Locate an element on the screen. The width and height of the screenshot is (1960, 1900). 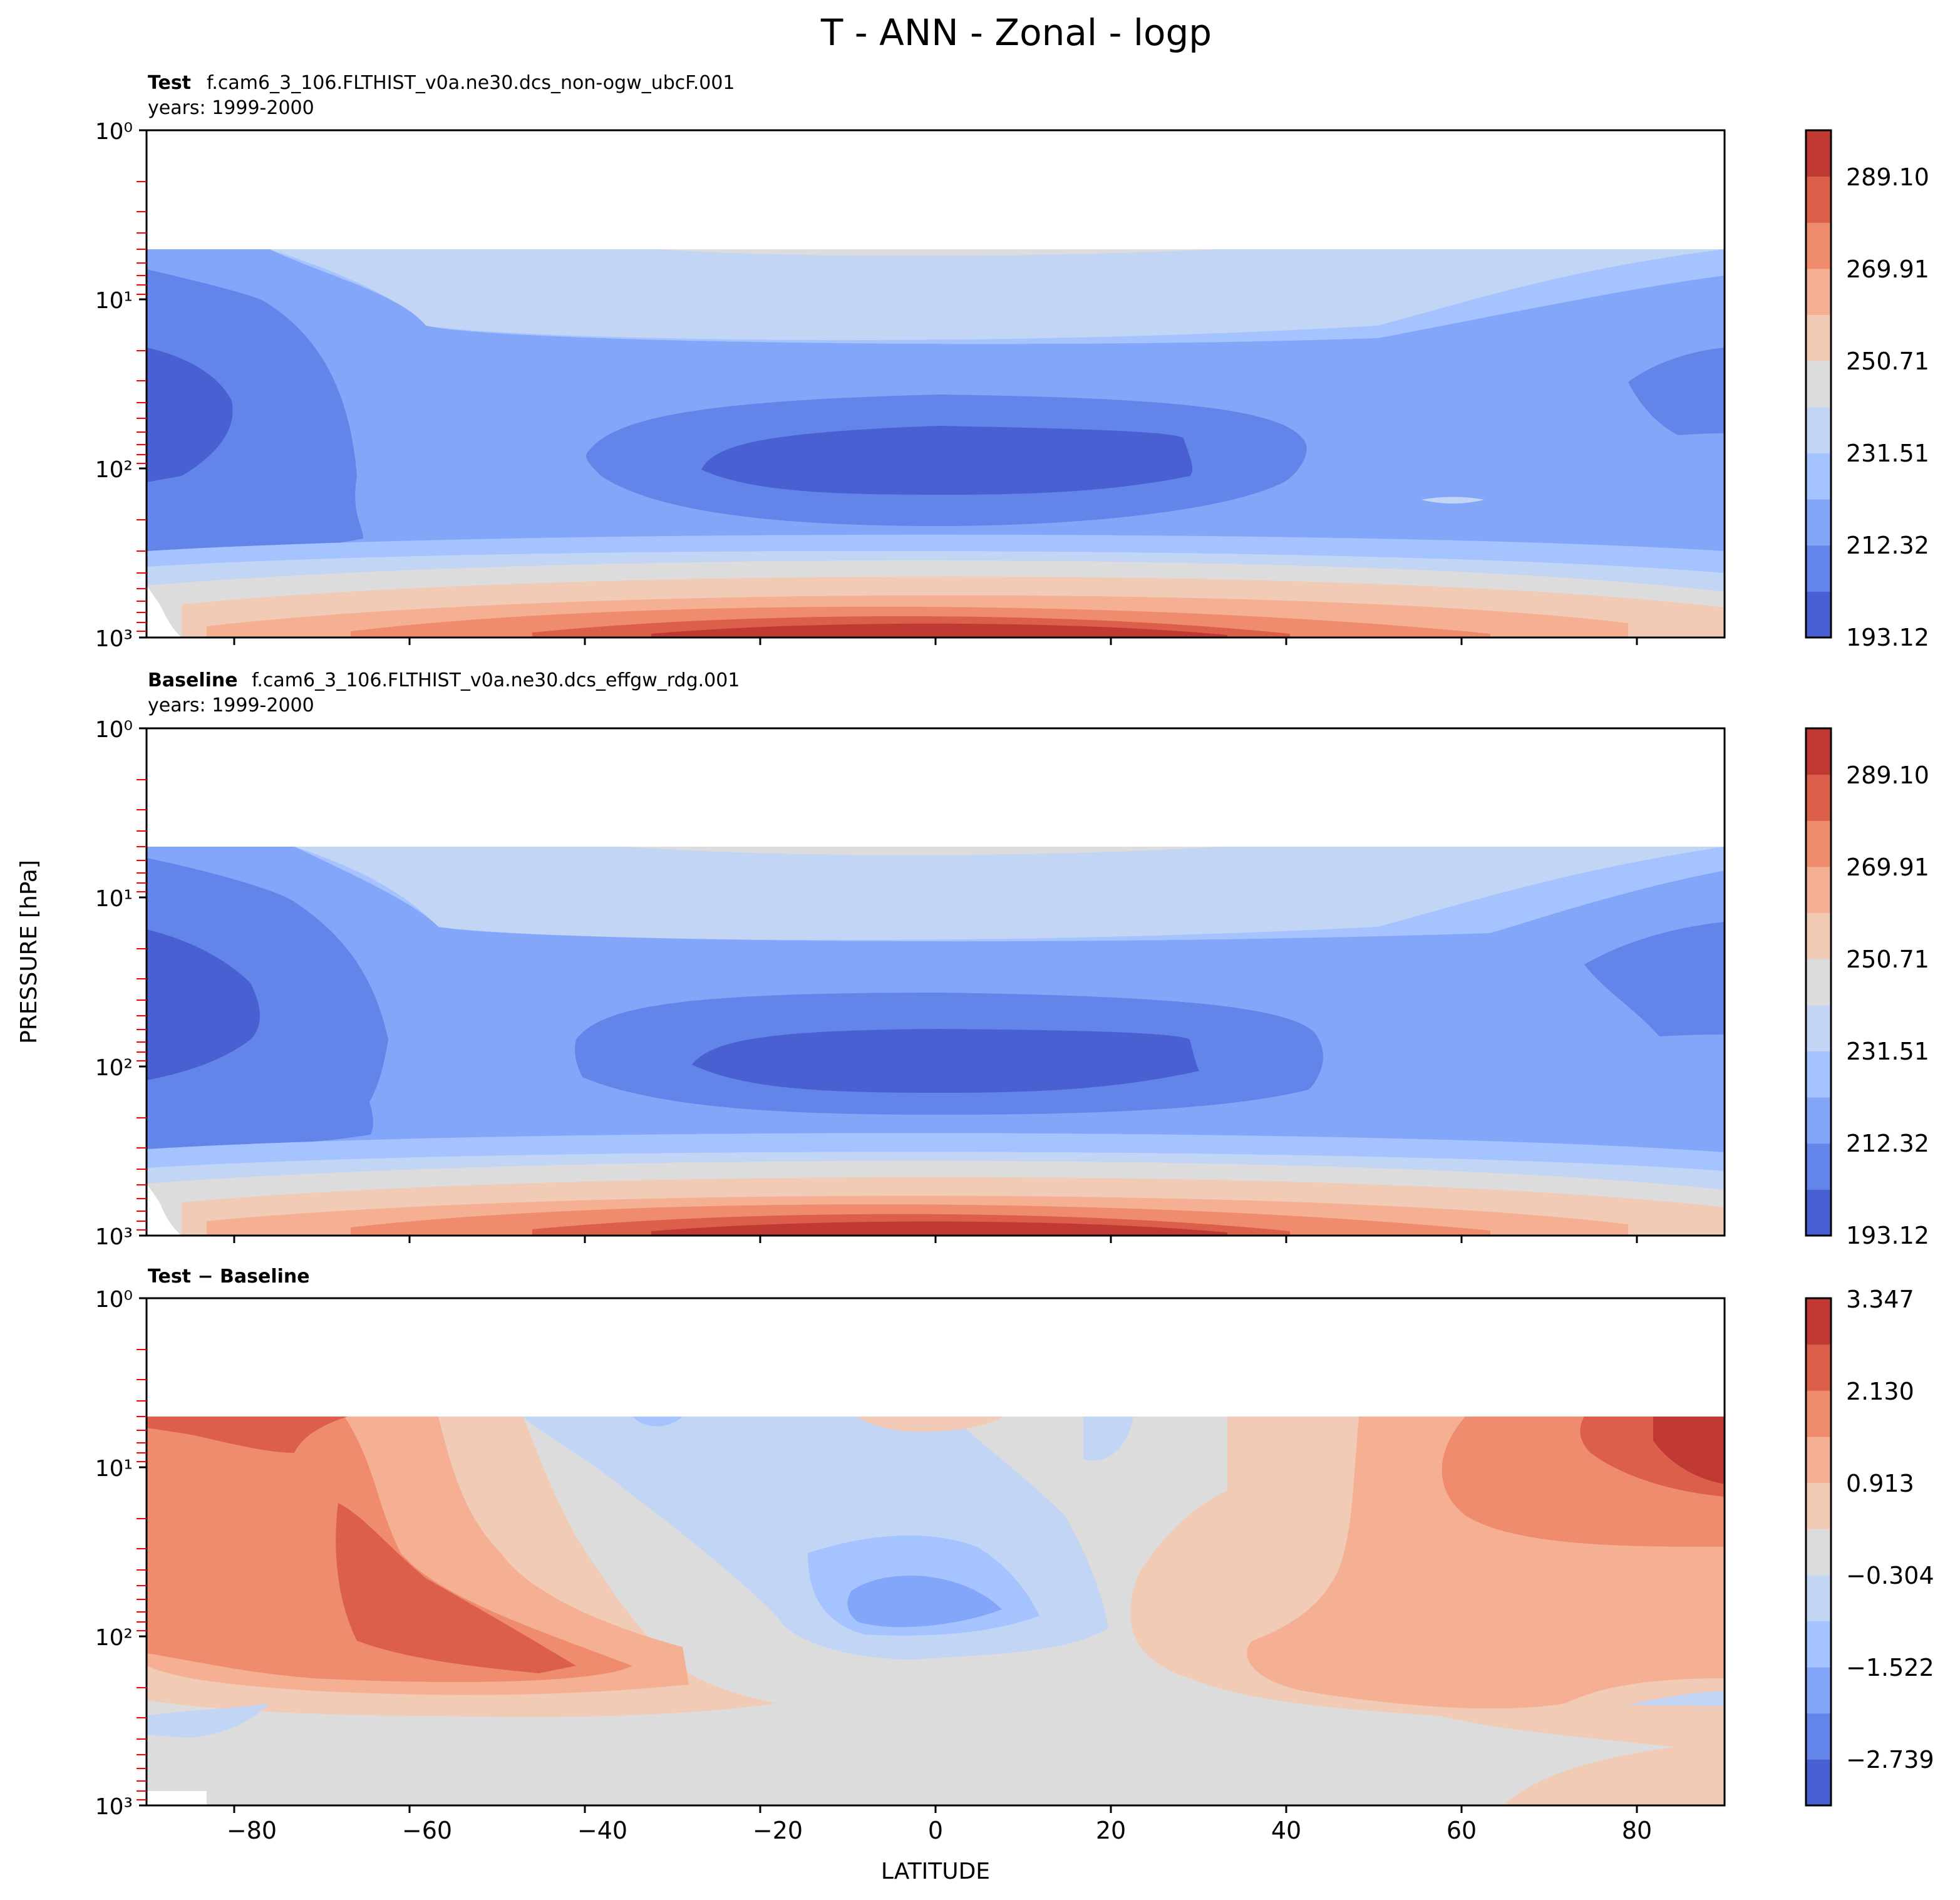
panel-difference-title: Test − Baseline is located at coordinates (229, 1277).